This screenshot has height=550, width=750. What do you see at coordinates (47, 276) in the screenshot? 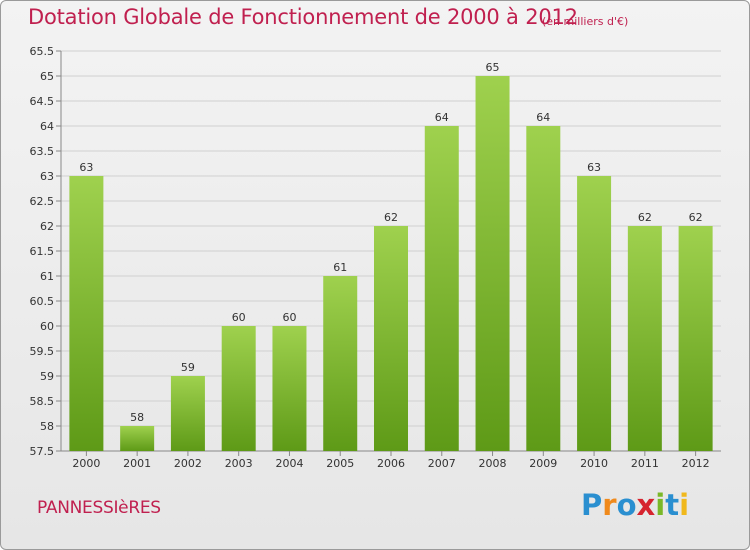
I see `y-tick-label: 61` at bounding box center [47, 276].